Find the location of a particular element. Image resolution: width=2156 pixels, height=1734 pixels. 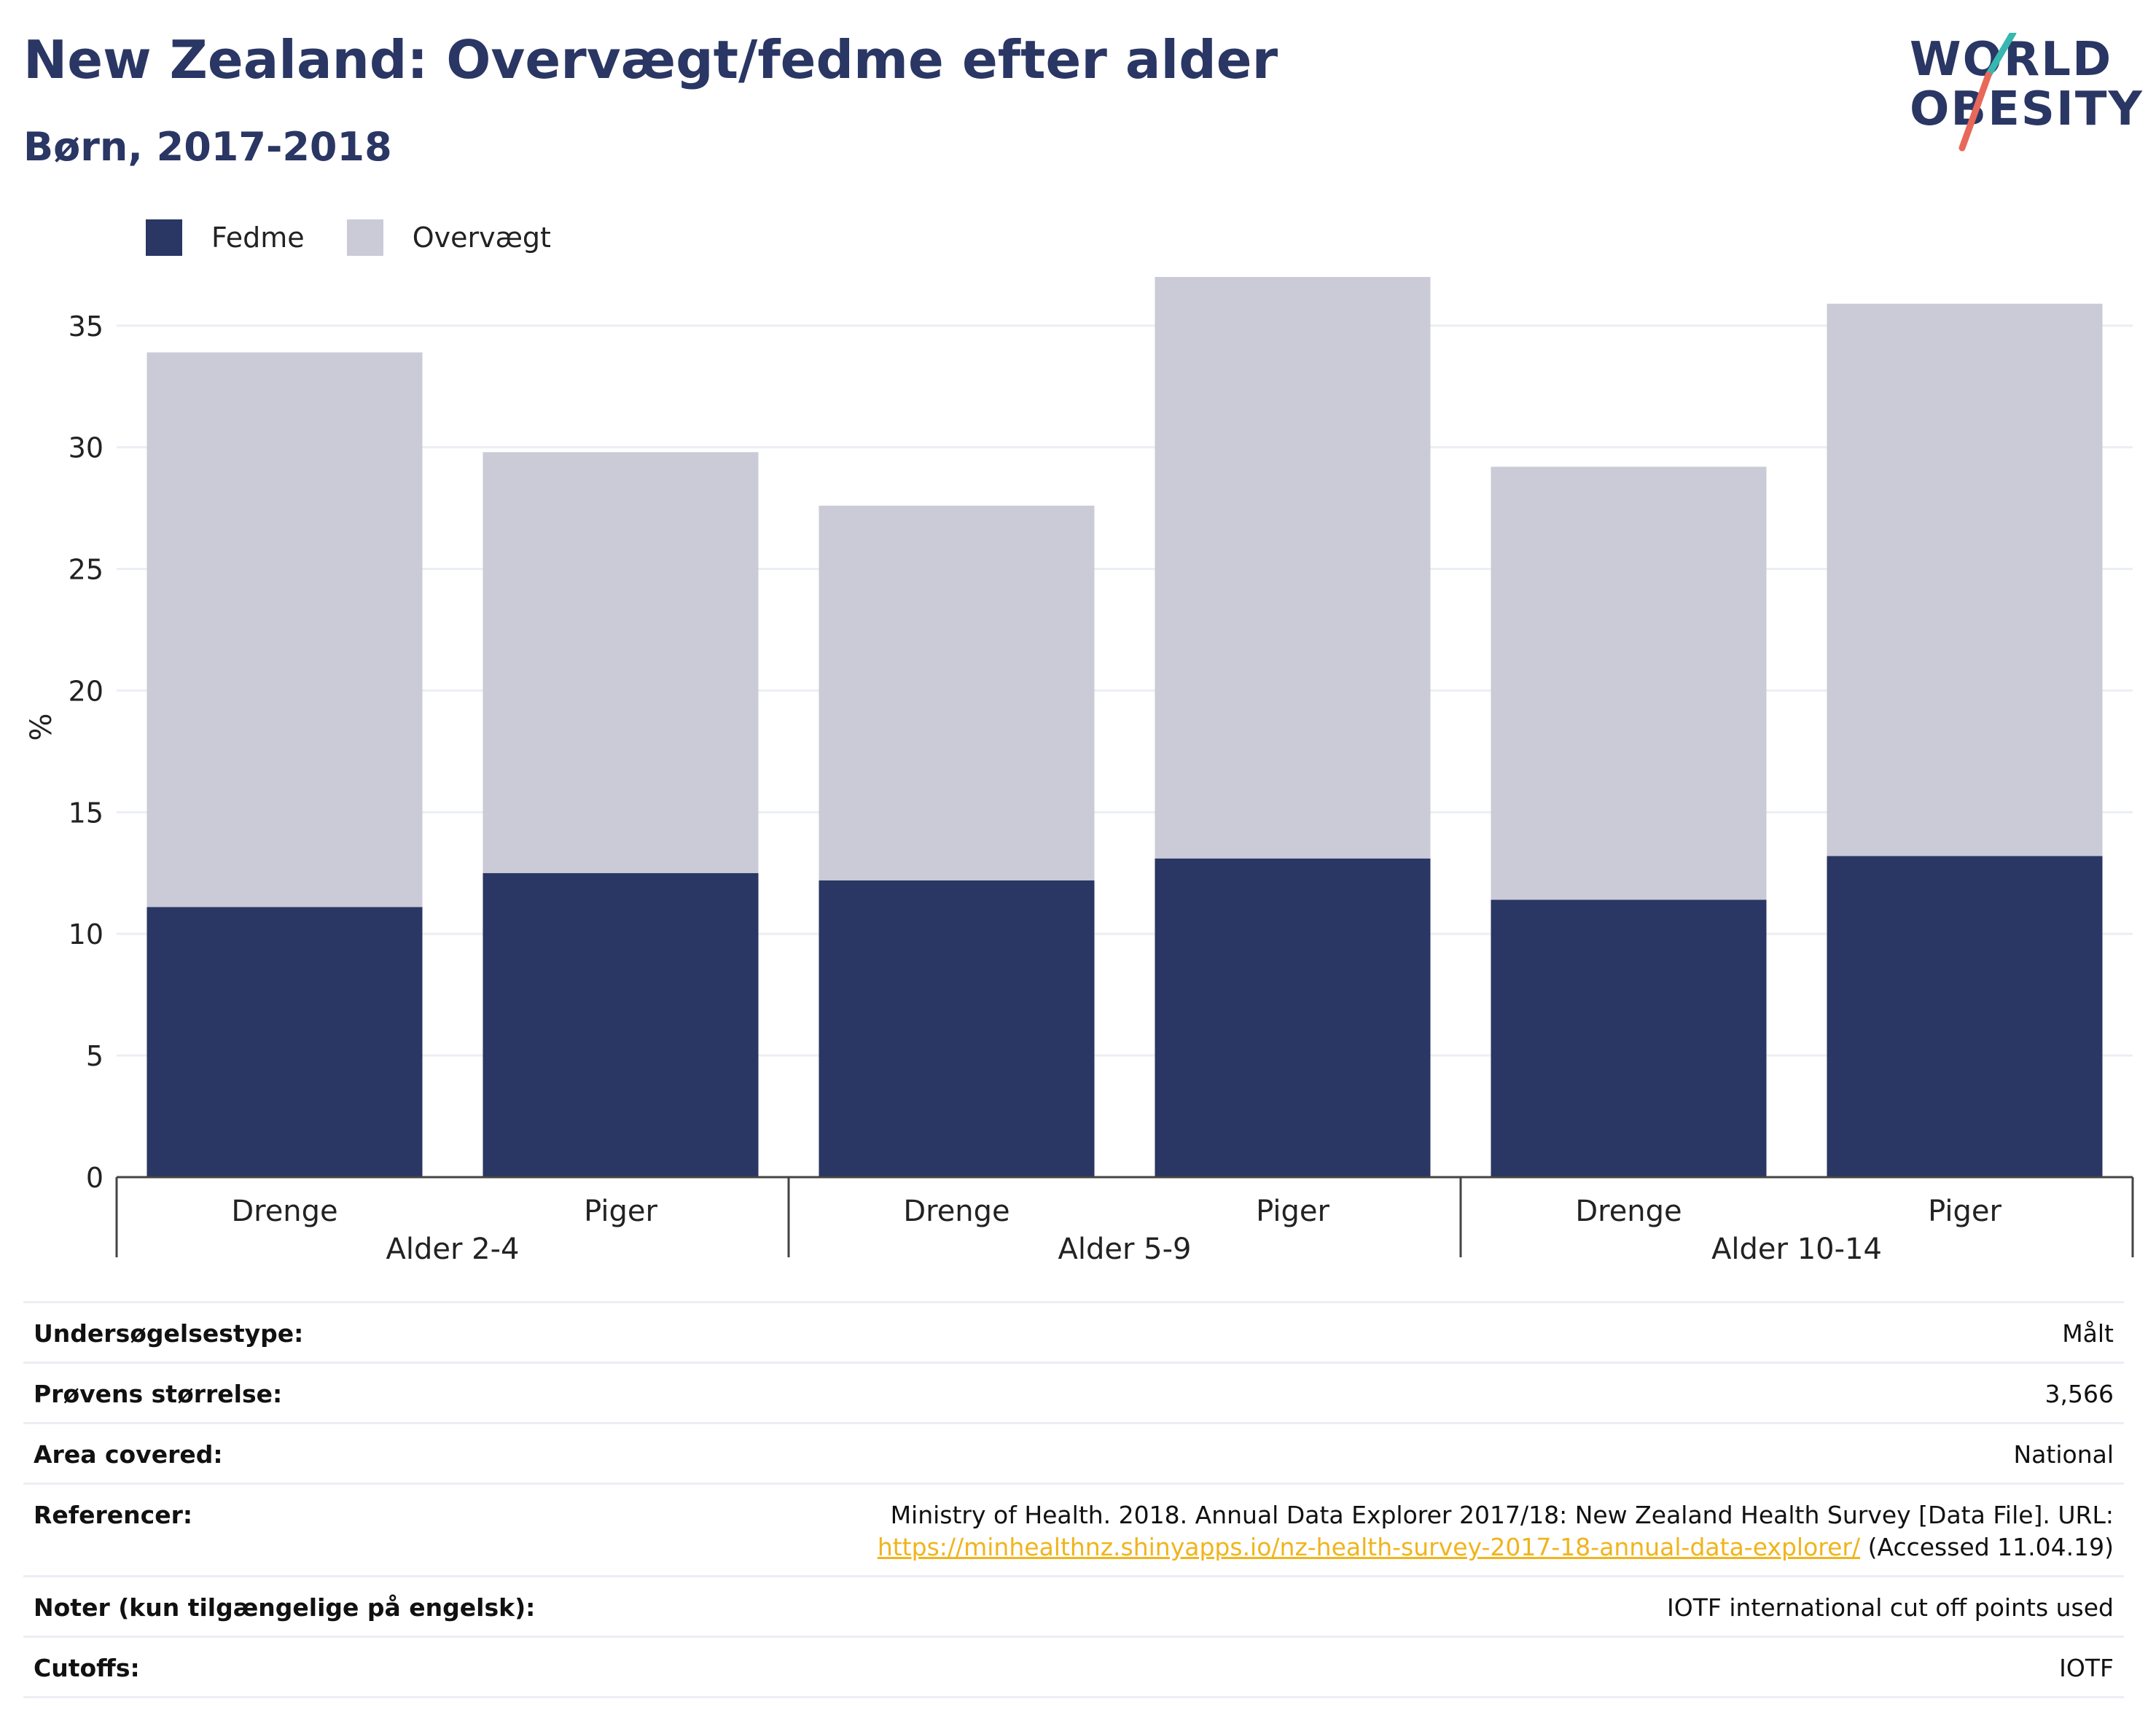

reference-accessed: (Accessed 11.04.19) is located at coordinates (1987, 1547).